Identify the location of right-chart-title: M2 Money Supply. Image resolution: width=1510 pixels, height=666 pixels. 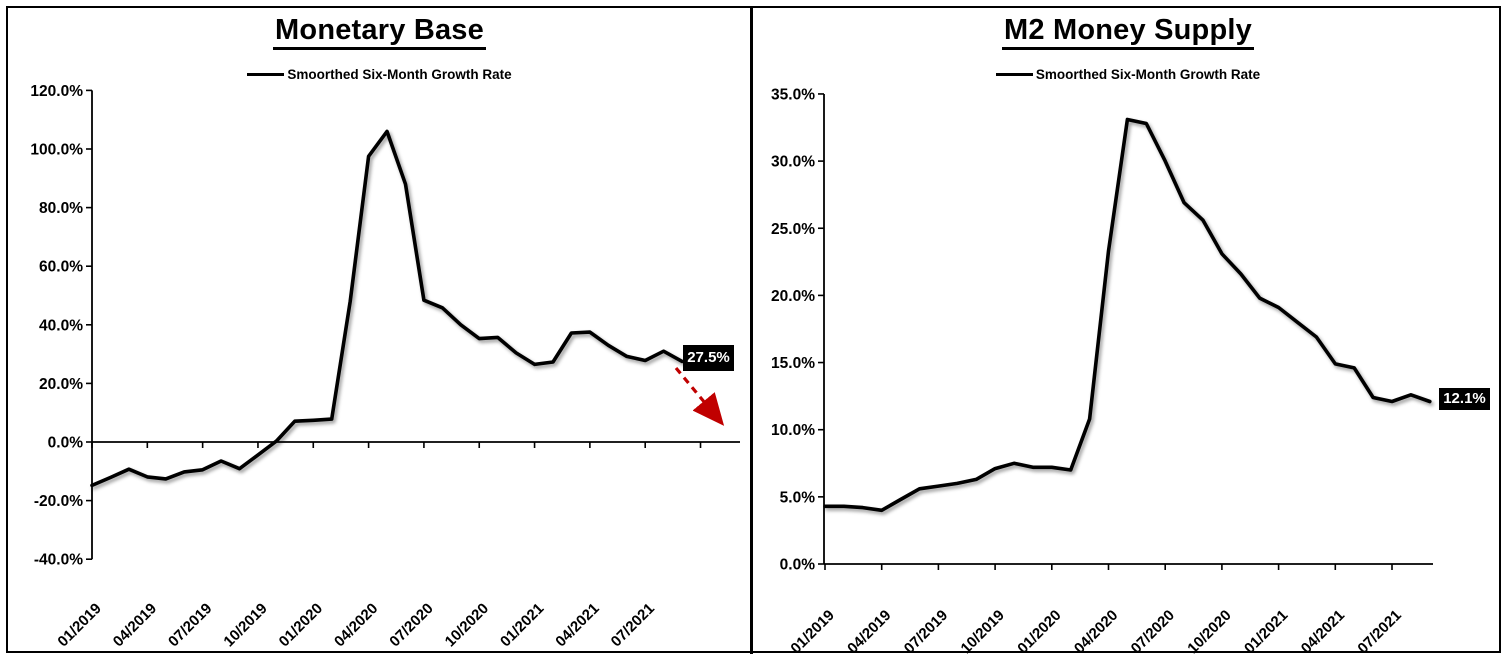
(1128, 32).